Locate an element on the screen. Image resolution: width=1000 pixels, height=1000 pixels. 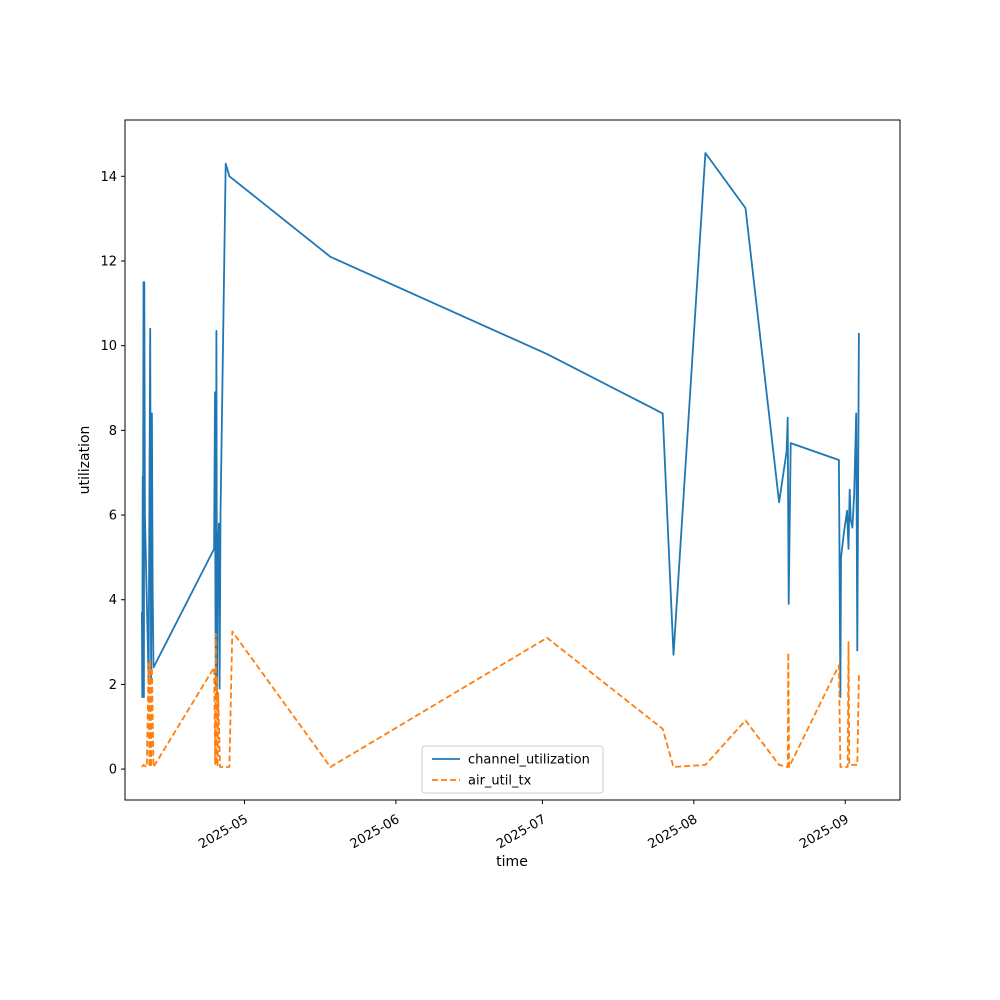
legend: channel_utilization air_util_tx is located at coordinates (512, 769).